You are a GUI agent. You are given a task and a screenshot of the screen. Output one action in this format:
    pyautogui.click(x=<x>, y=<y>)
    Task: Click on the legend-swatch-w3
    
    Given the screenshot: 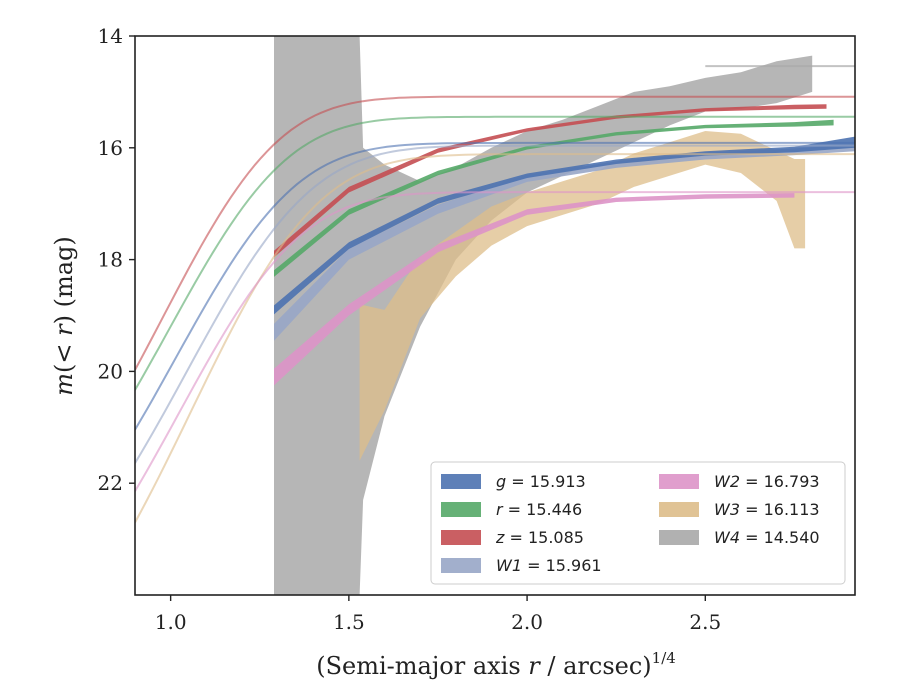 What is the action you would take?
    pyautogui.click(x=679, y=509)
    